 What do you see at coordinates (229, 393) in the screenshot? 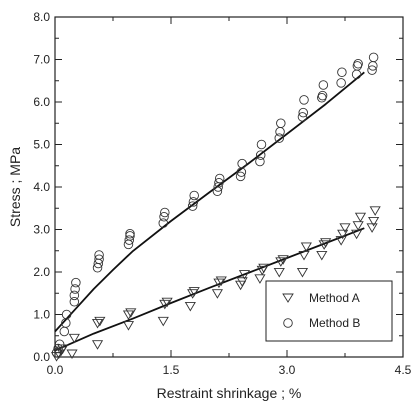
I see `x-axis-title: Restraint shrinkage ; %` at bounding box center [229, 393].